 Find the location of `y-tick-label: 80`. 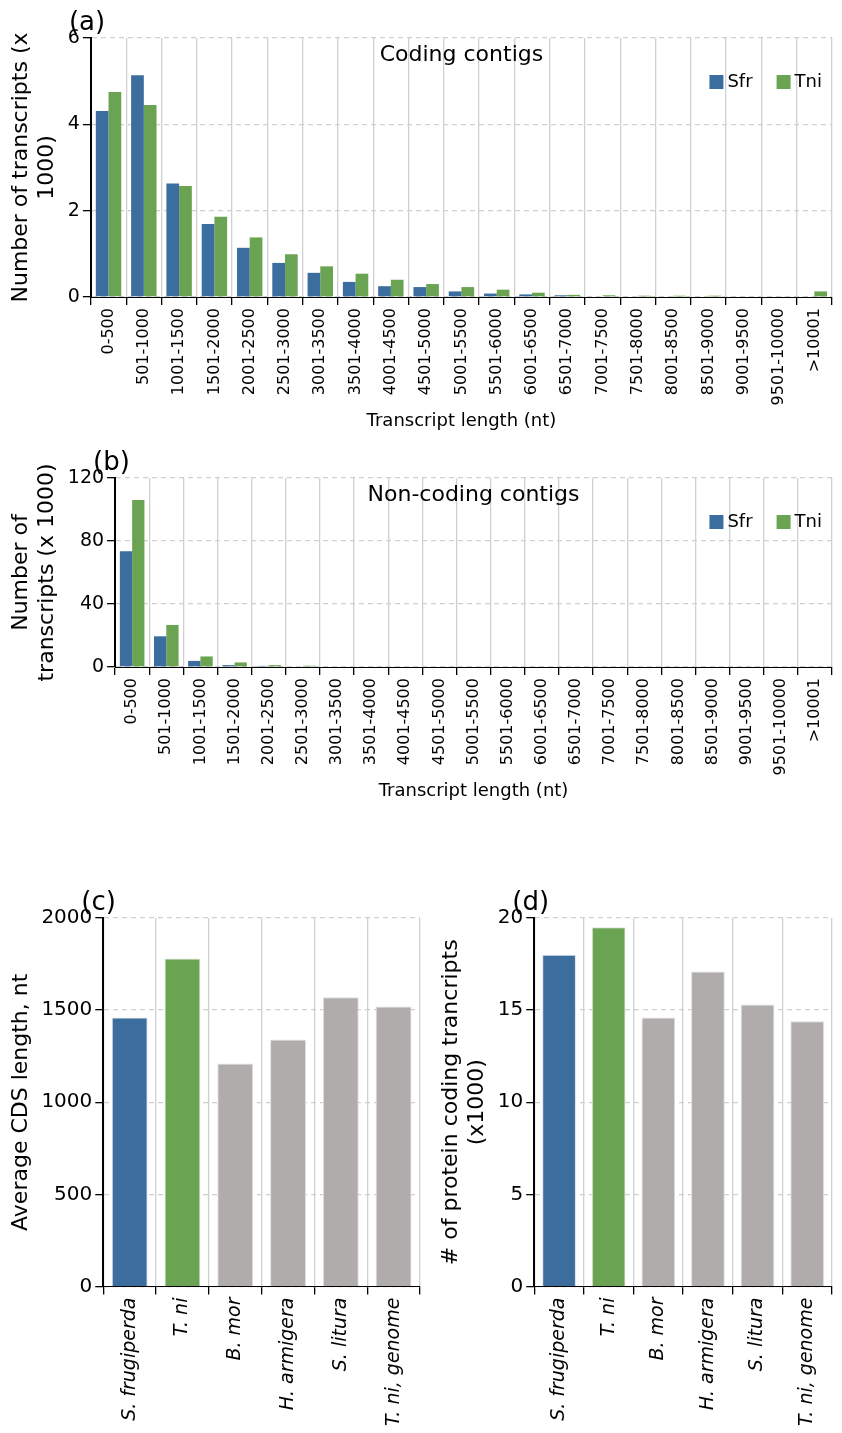

y-tick-label: 80 is located at coordinates (92, 538).